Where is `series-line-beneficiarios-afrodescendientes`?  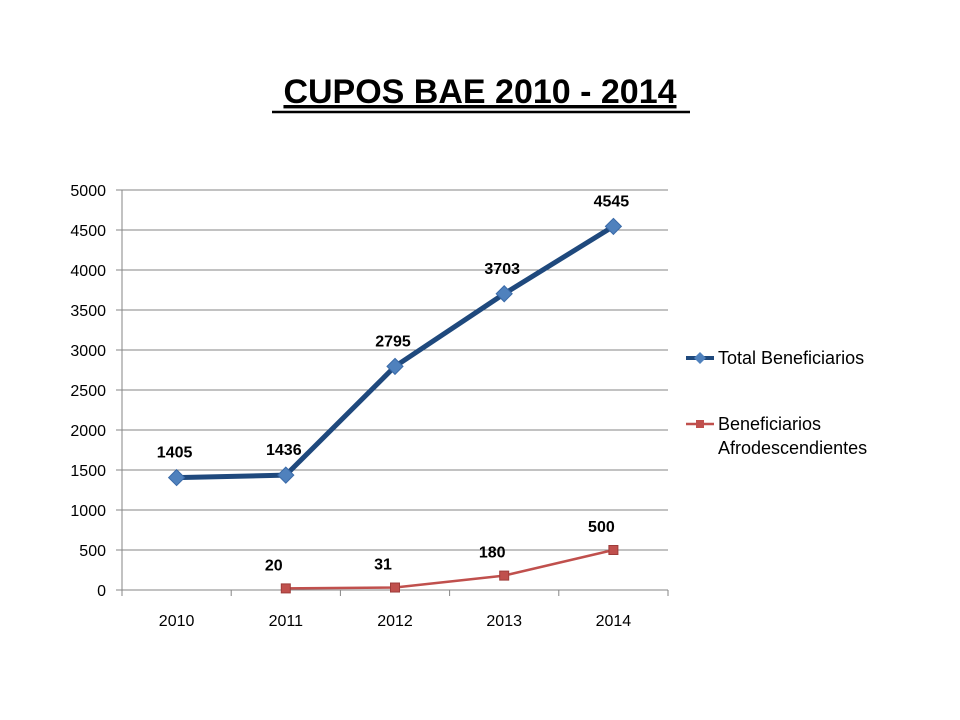
series-line-beneficiarios-afrodescendientes is located at coordinates (449, 569).